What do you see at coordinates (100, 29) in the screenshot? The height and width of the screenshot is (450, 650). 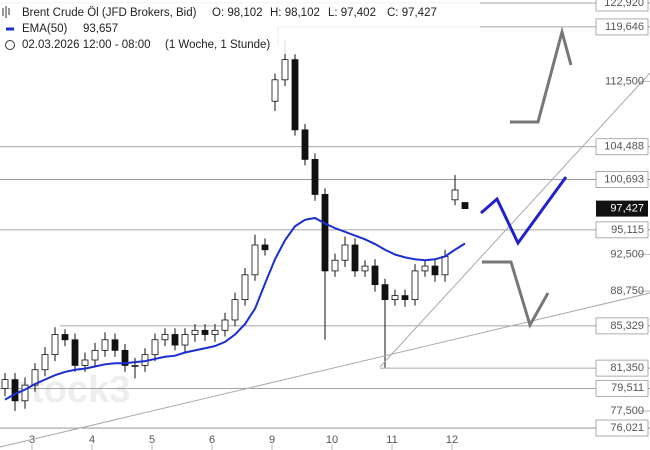 I see `ema-value: 93,657` at bounding box center [100, 29].